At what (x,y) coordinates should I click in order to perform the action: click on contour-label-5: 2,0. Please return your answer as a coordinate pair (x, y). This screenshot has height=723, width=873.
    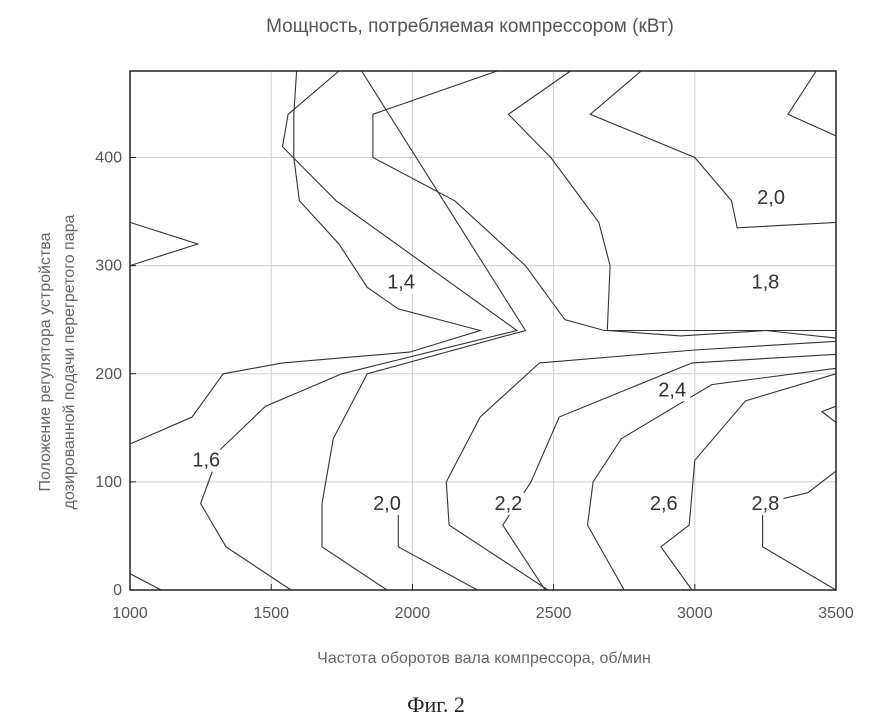
    Looking at the image, I should click on (387, 504).